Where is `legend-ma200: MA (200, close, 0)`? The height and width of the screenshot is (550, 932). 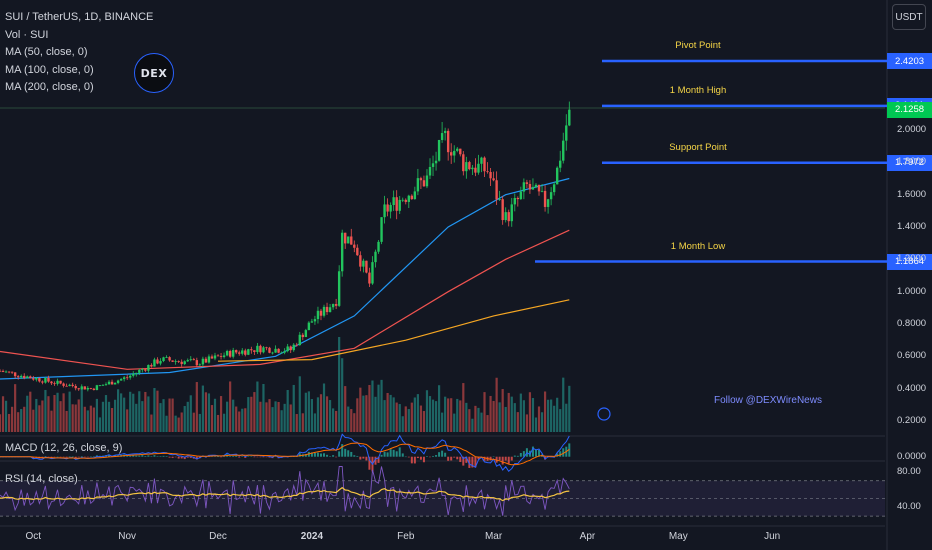 legend-ma200: MA (200, close, 0) is located at coordinates (49, 87).